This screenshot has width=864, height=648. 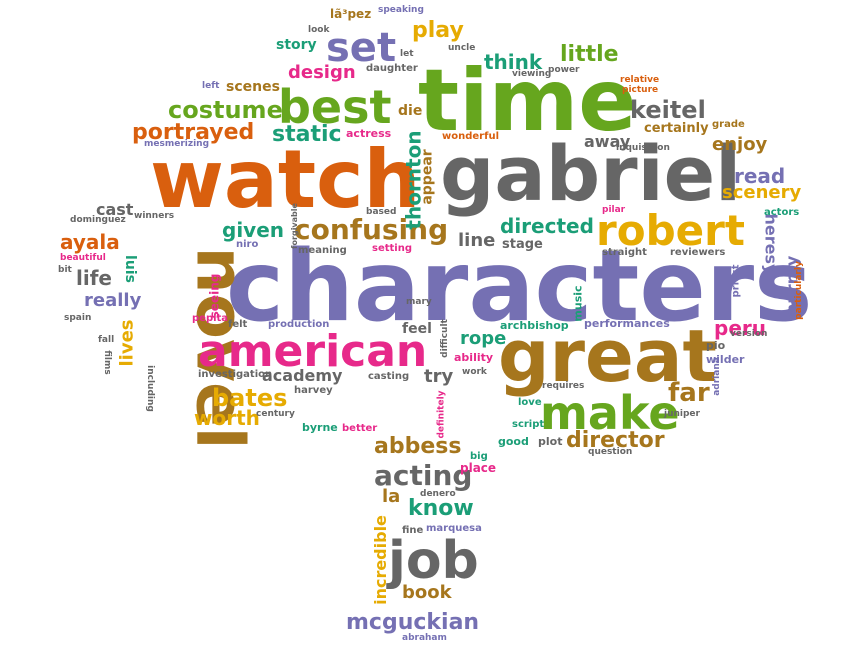 What do you see at coordinates (728, 124) in the screenshot?
I see `word-grade: grade` at bounding box center [728, 124].